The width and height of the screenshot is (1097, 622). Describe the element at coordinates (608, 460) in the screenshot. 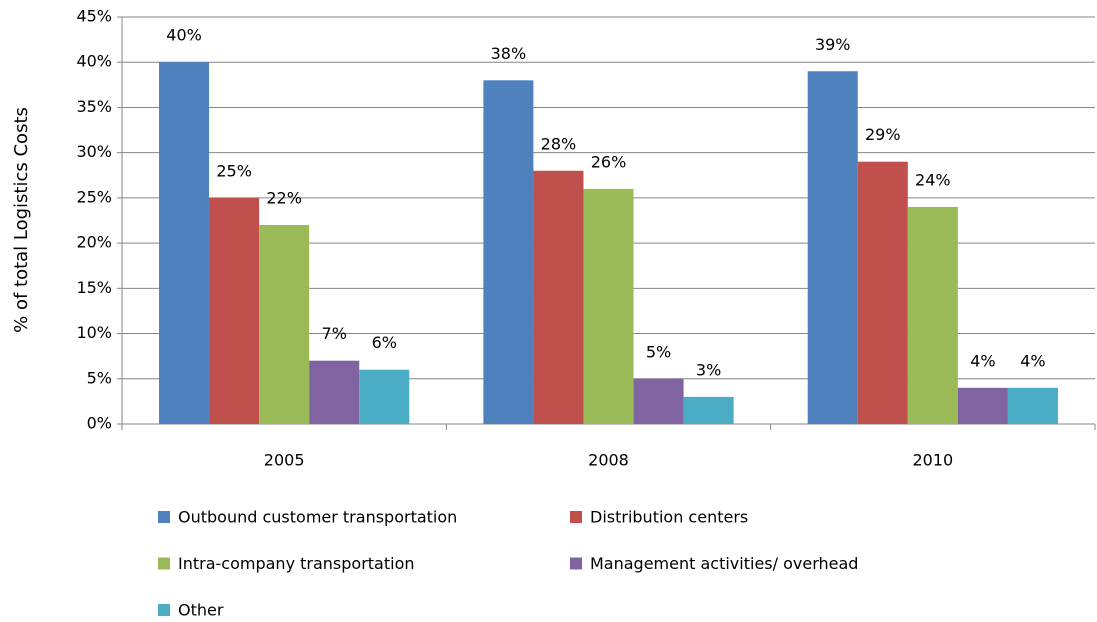

I see `x-tick-label: 2008` at that location.